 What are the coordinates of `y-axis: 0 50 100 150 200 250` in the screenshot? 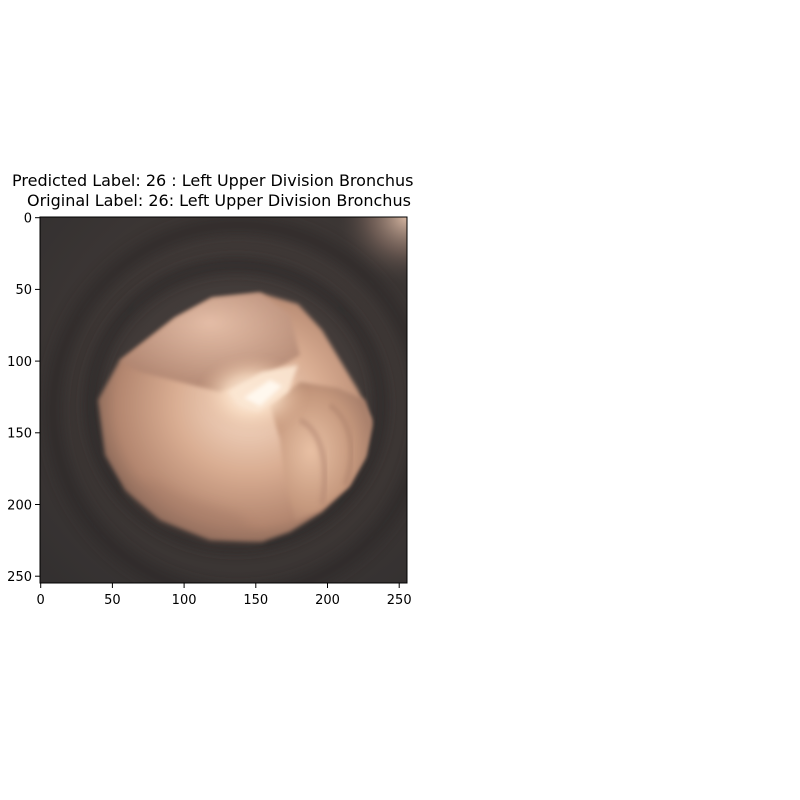 It's located at (23, 398).